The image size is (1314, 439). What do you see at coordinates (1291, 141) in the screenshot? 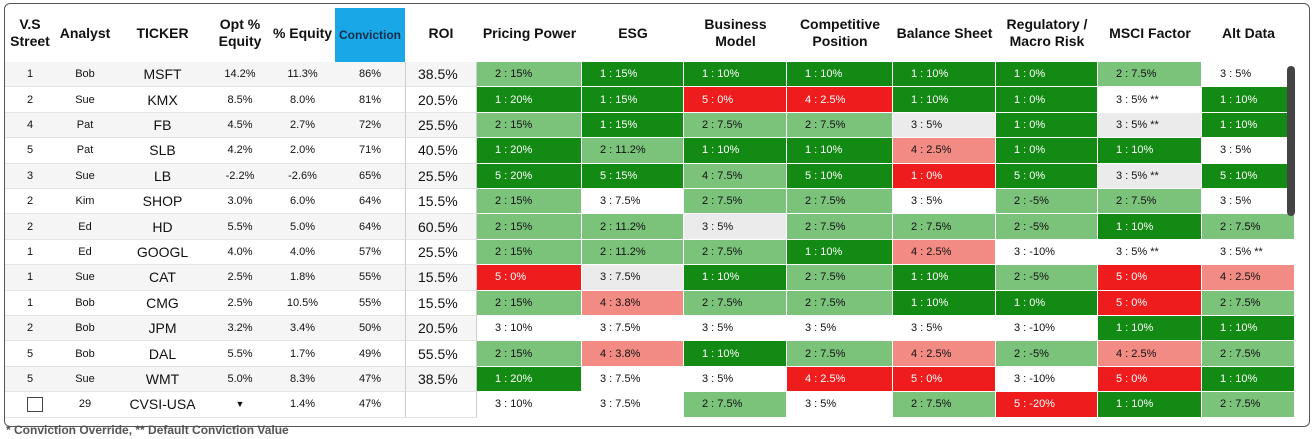
I see `vertical-scrollbar` at bounding box center [1291, 141].